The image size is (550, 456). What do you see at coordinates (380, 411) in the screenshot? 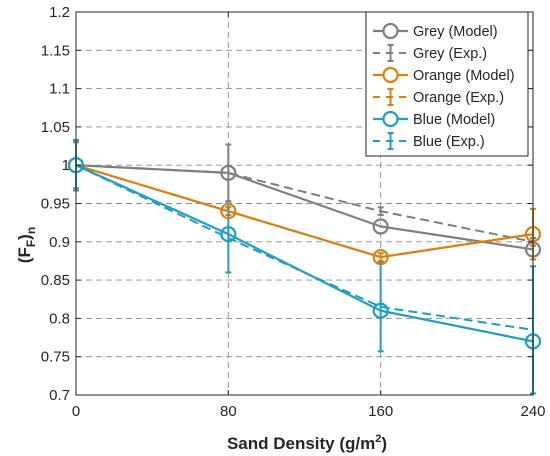
I see `x-tick-label: 160` at bounding box center [380, 411].